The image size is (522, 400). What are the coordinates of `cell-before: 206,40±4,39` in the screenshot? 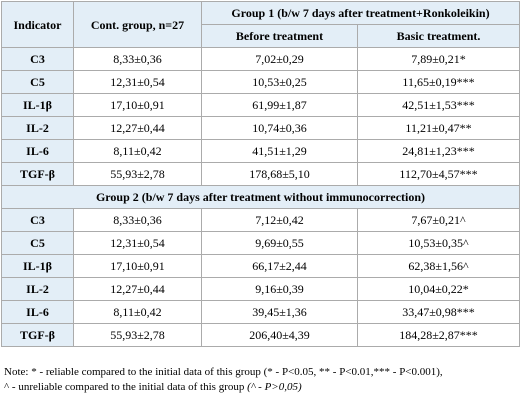 It's located at (279, 335).